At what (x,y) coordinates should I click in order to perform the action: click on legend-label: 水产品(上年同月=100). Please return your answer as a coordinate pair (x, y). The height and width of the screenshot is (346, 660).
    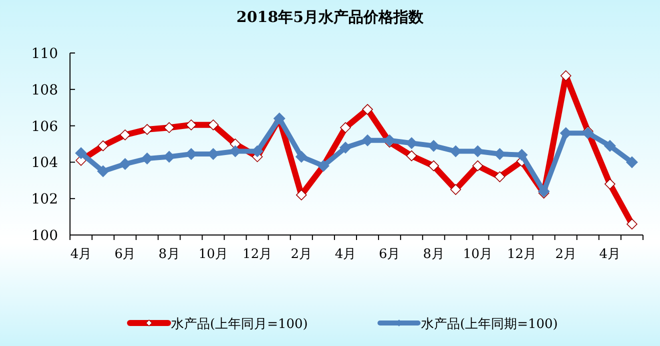
    Looking at the image, I should click on (239, 324).